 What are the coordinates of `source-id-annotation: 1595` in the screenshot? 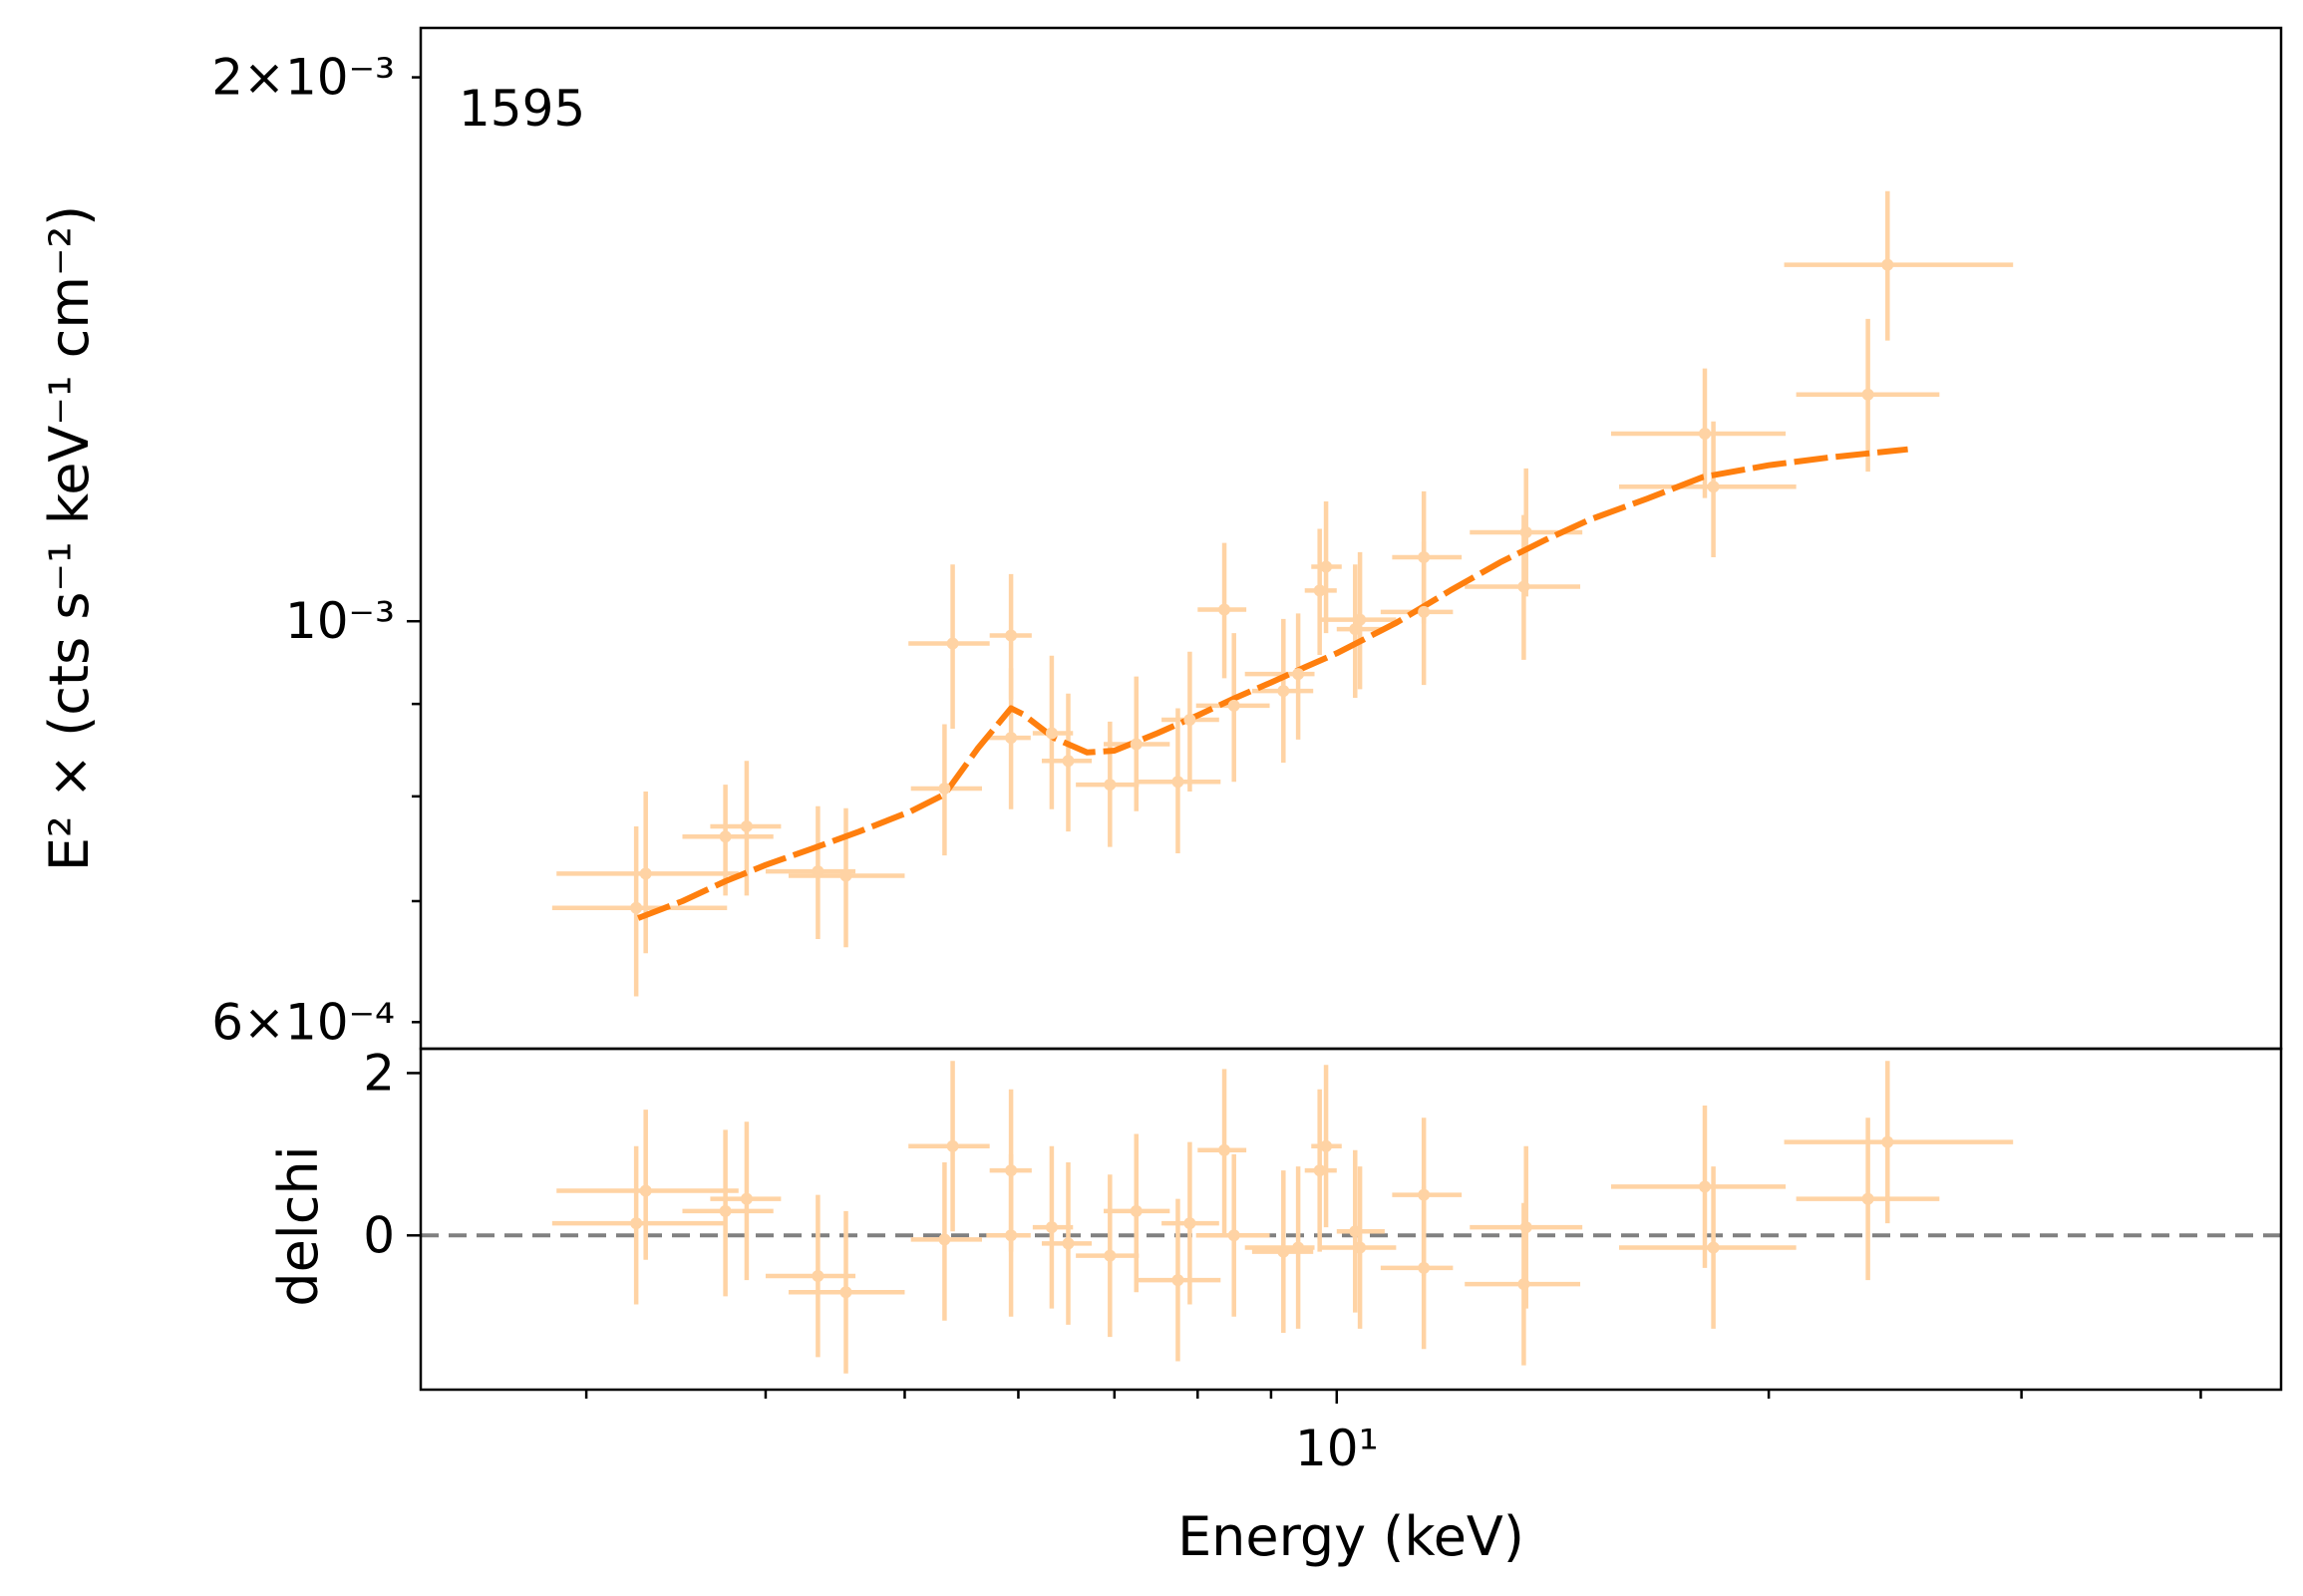 It's located at (522, 109).